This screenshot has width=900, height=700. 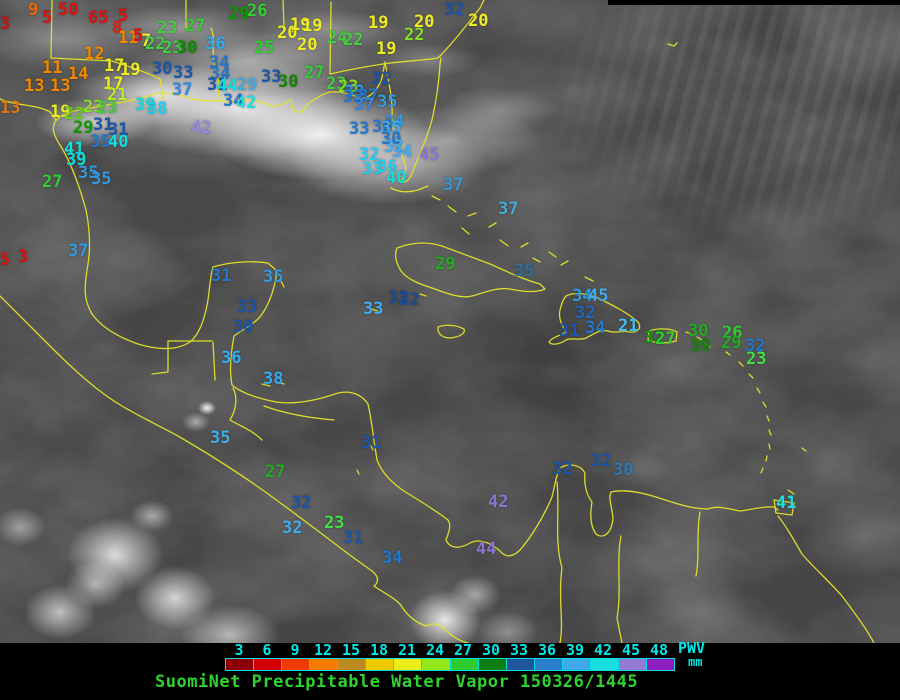 What do you see at coordinates (659, 650) in the screenshot?
I see `colorbar-tick: 48` at bounding box center [659, 650].